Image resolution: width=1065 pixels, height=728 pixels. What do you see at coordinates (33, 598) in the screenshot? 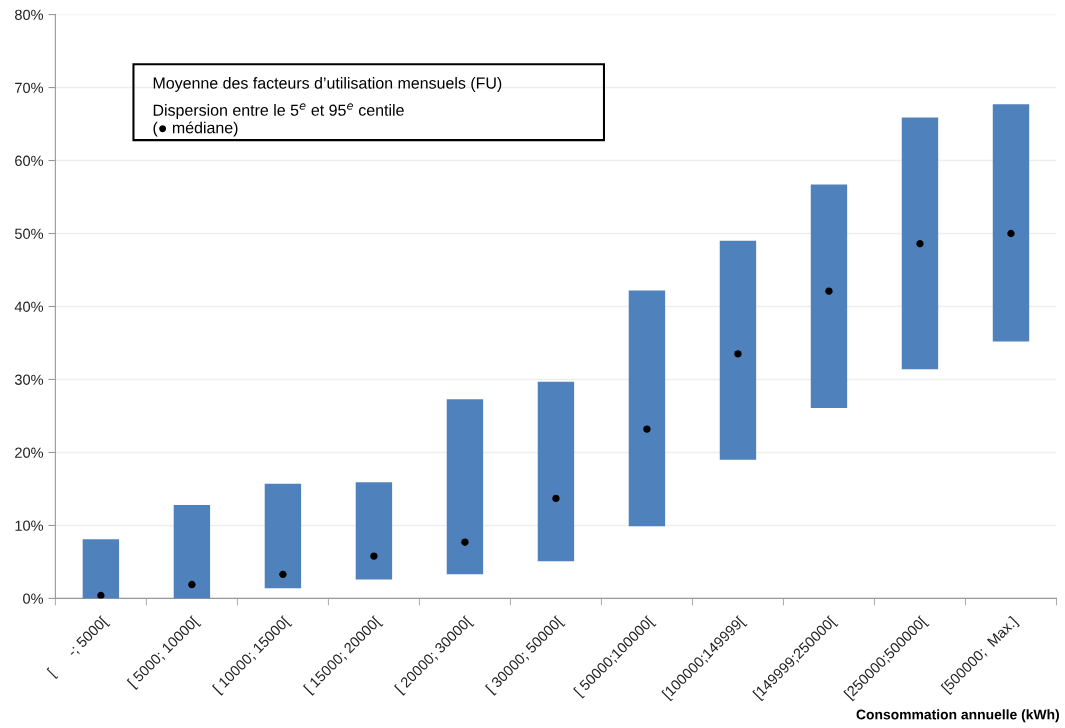
I see `y-tick-label: 0%` at bounding box center [33, 598].